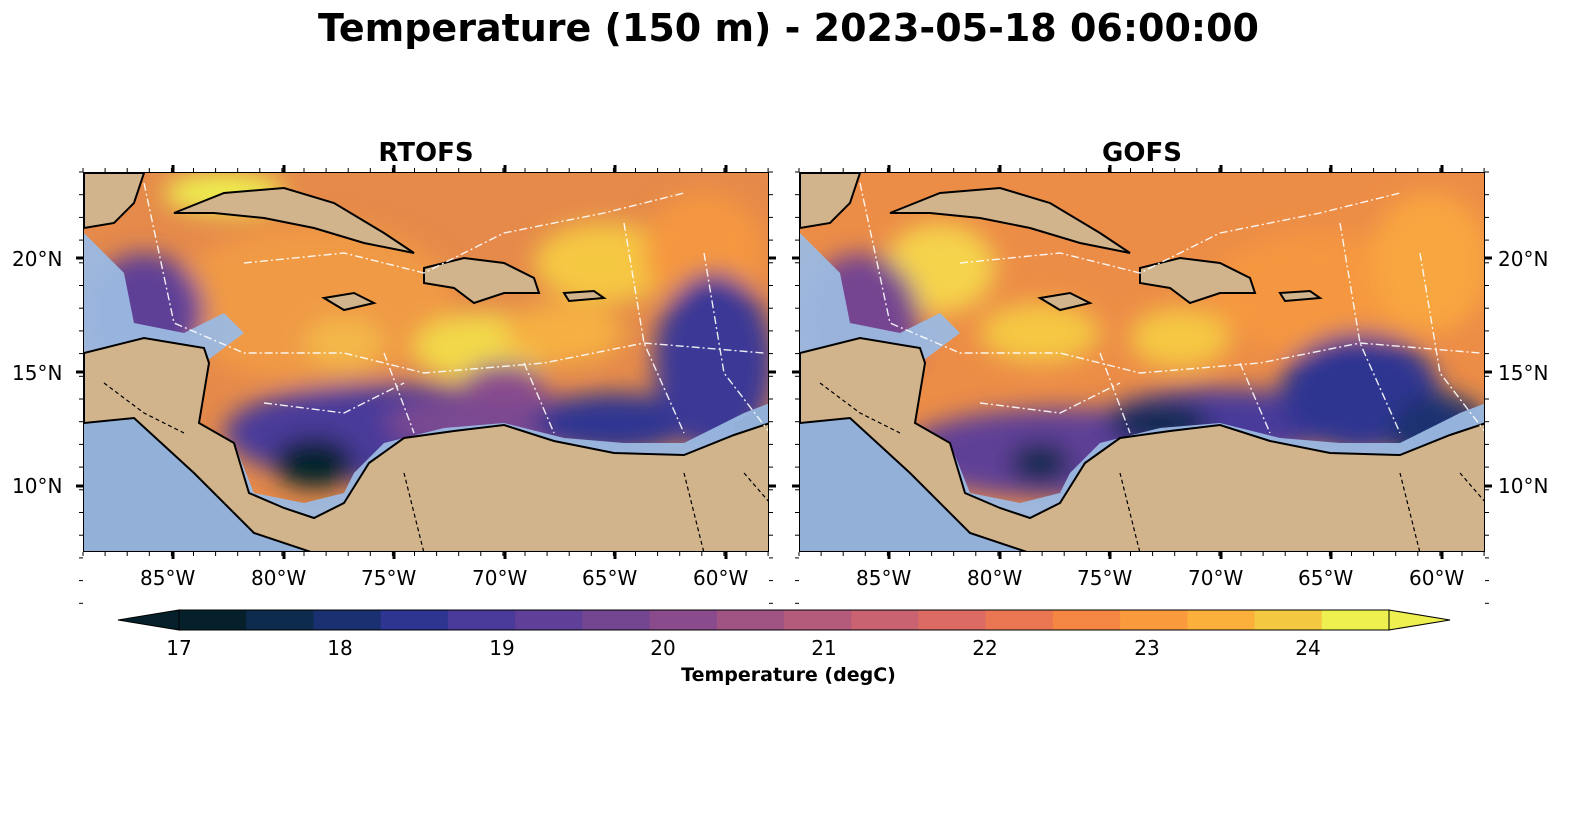  What do you see at coordinates (426, 153) in the screenshot?
I see `panel-title-rtofs: RTOFS` at bounding box center [426, 153].